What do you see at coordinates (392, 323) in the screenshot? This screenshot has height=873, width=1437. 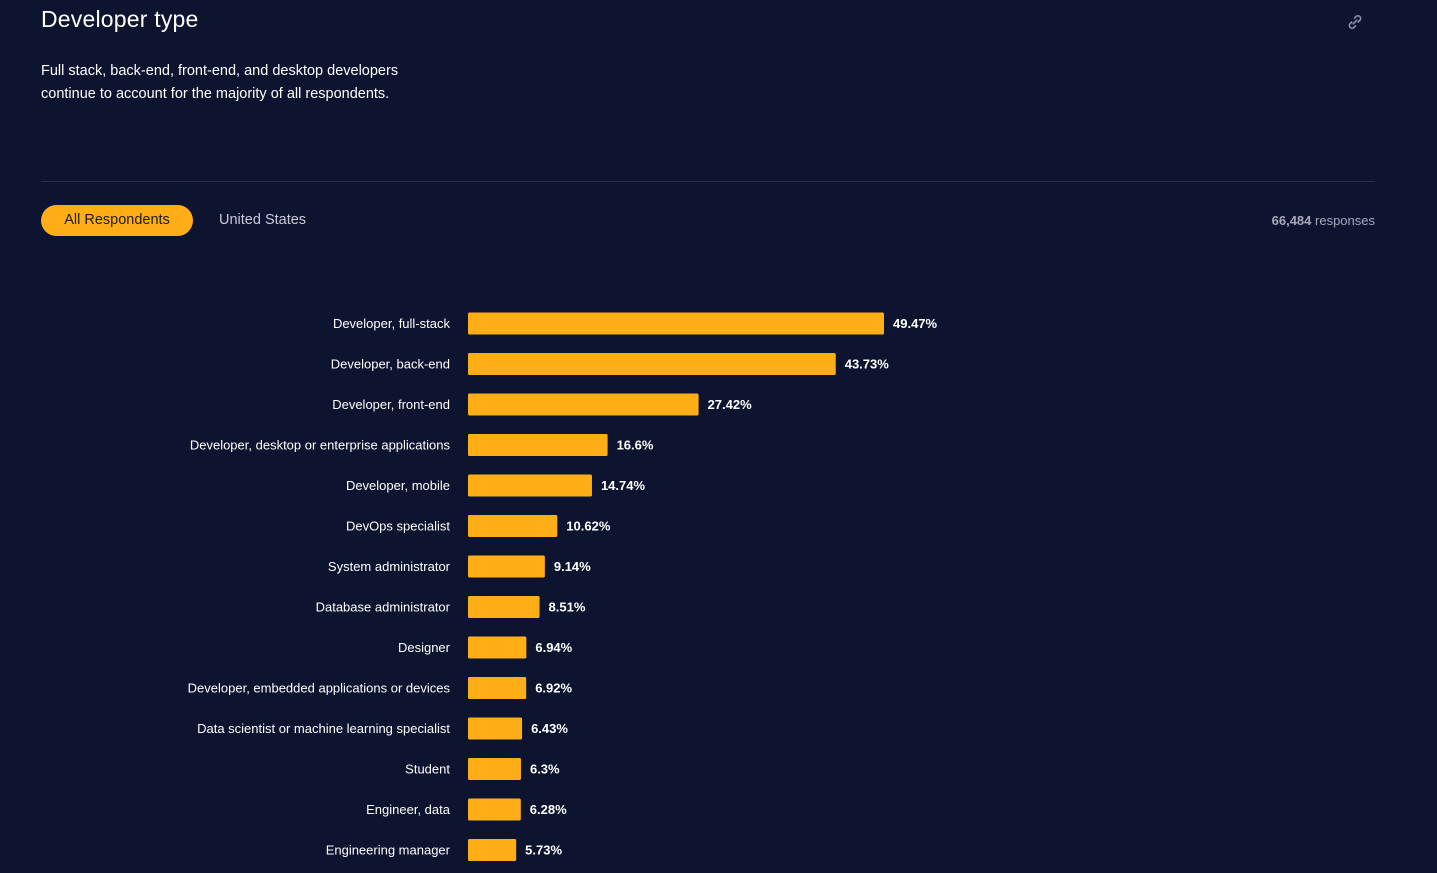 I see `category-label: Developer, full-stack` at bounding box center [392, 323].